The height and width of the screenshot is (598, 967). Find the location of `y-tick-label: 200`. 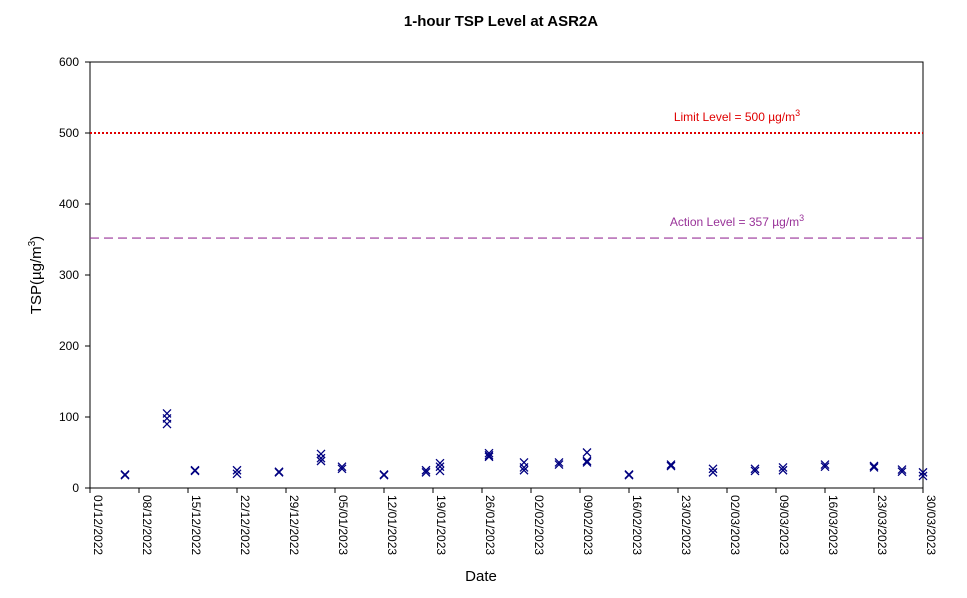

y-tick-label: 200 is located at coordinates (69, 346).